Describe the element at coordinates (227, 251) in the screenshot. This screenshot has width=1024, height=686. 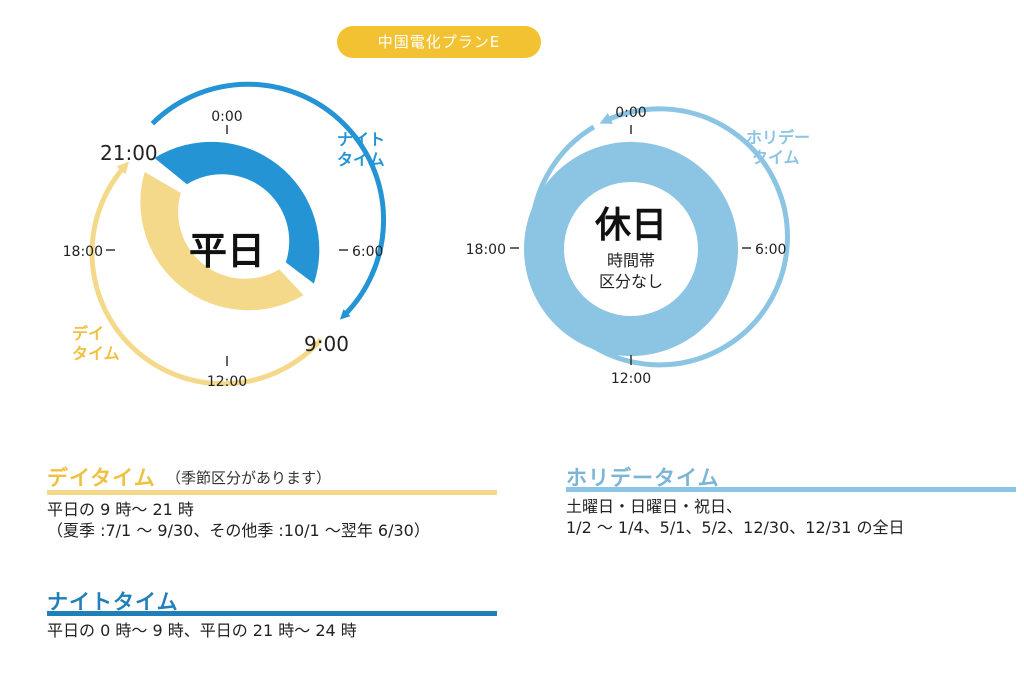
I see `weekday-center-label: 平日` at that location.